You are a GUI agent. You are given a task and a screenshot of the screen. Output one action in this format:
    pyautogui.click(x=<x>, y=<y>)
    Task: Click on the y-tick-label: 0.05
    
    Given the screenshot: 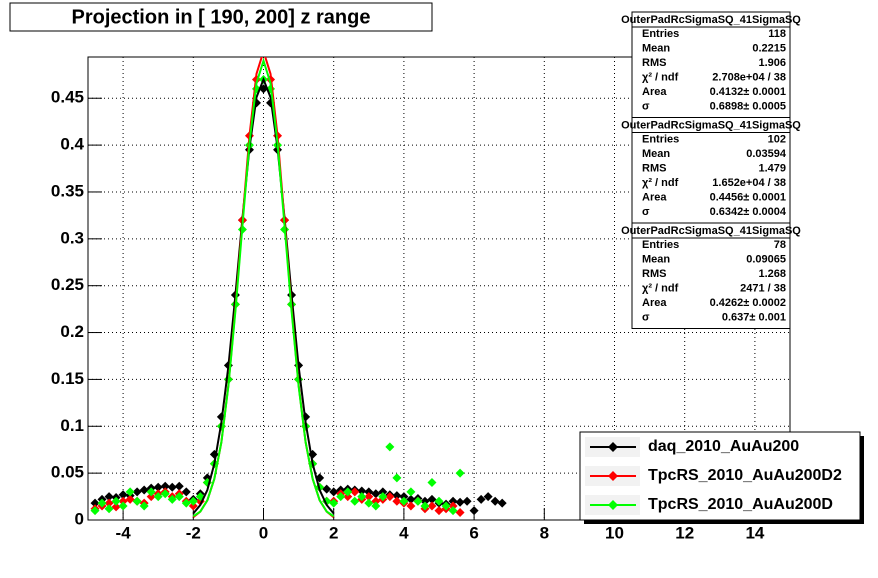 What is the action you would take?
    pyautogui.click(x=67, y=472)
    